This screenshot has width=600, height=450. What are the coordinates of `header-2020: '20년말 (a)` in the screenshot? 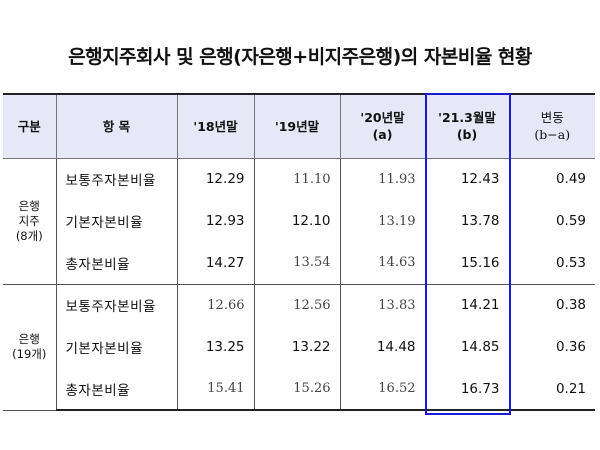 It's located at (382, 126).